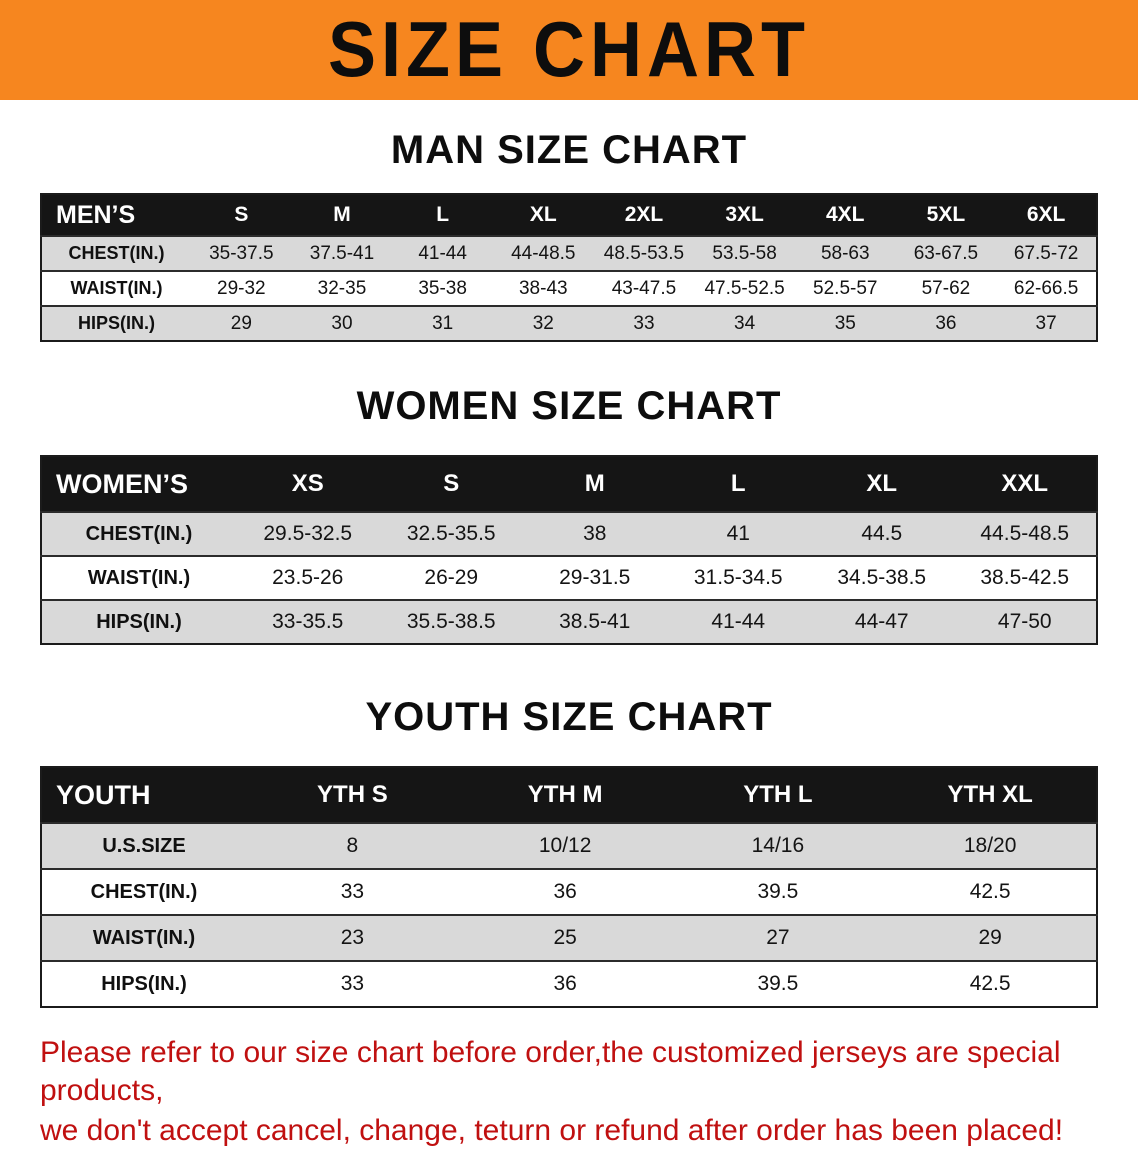  I want to click on size-value-cell: 38, so click(595, 533).